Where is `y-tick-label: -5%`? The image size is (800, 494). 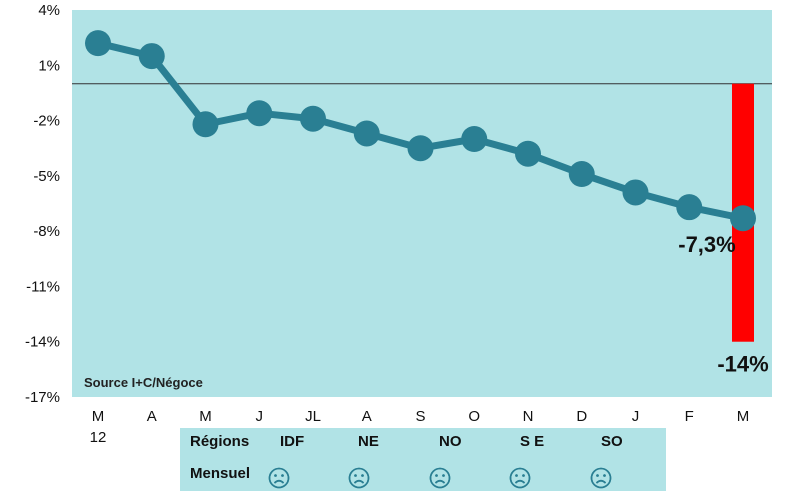
y-tick-label: -5% is located at coordinates (46, 176).